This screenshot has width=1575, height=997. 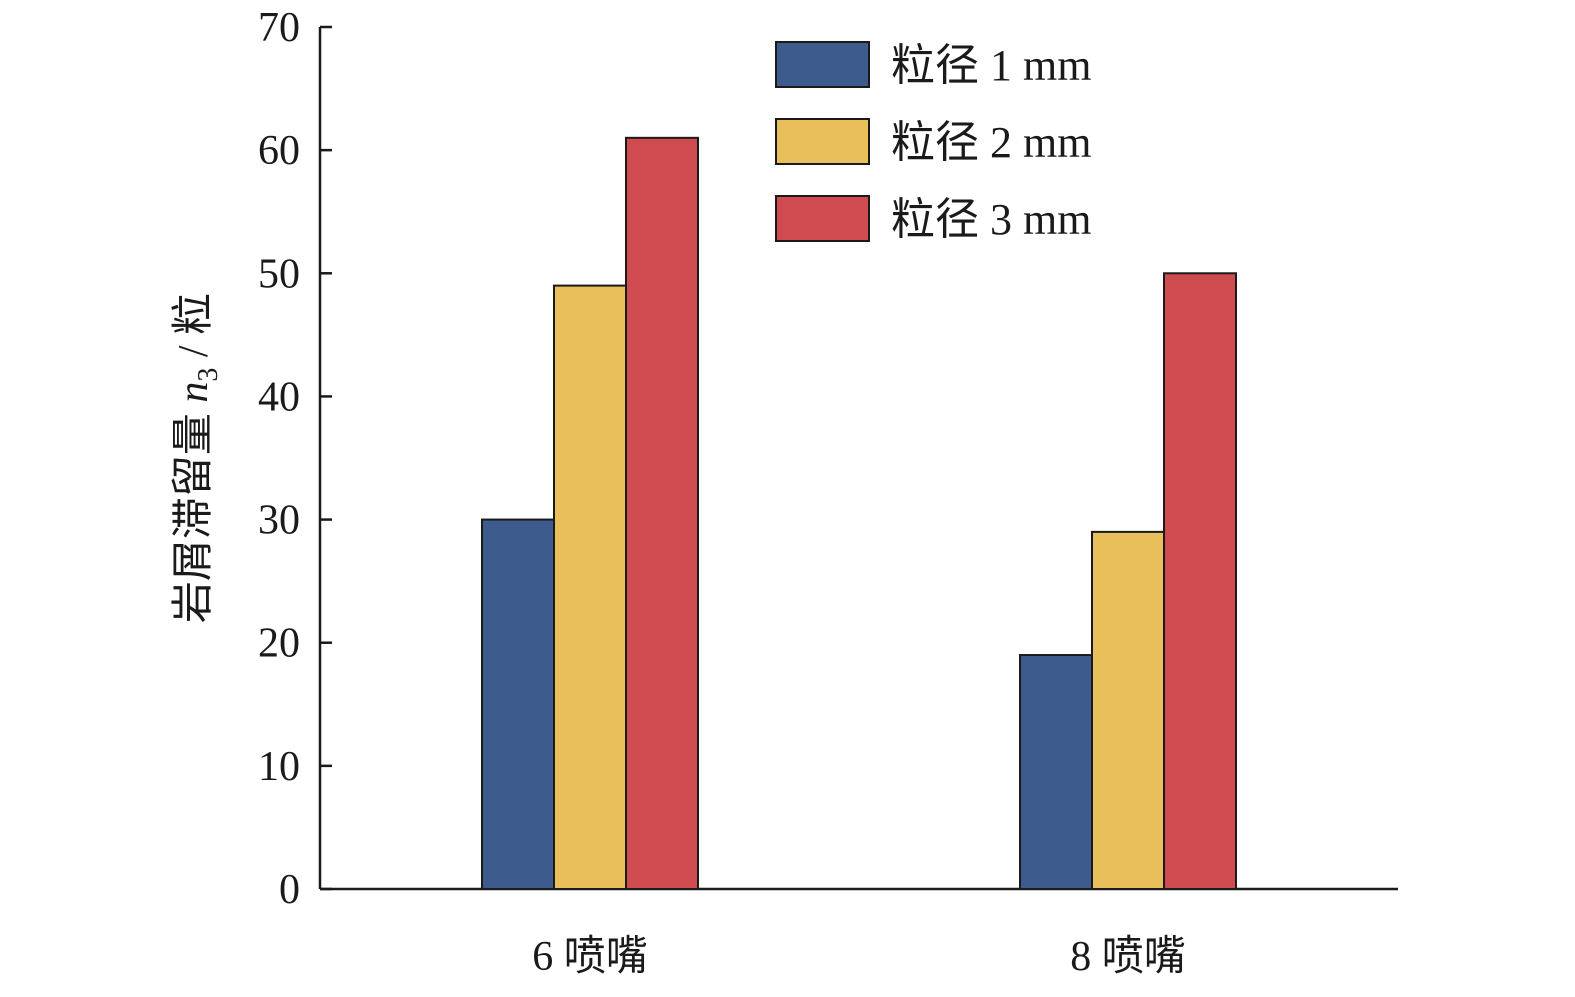 What do you see at coordinates (194, 513) in the screenshot?
I see `y-axis-label-prefix: 岩屑滞留量` at bounding box center [194, 513].